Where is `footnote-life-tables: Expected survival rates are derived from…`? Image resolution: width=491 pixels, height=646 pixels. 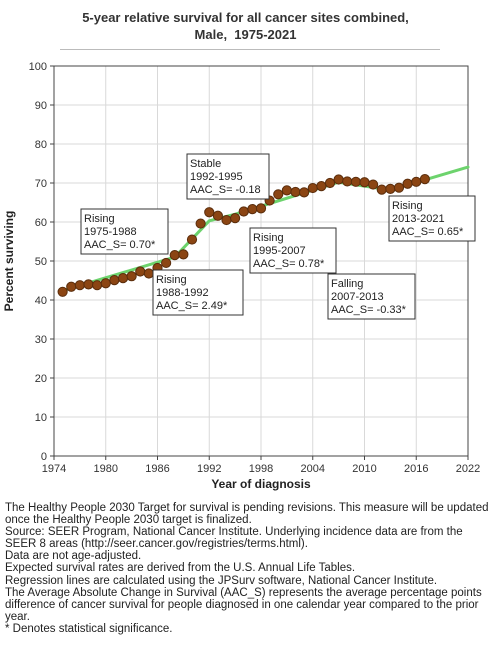
footnote-life-tables: Expected survival rates are derived from… is located at coordinates (180, 568).